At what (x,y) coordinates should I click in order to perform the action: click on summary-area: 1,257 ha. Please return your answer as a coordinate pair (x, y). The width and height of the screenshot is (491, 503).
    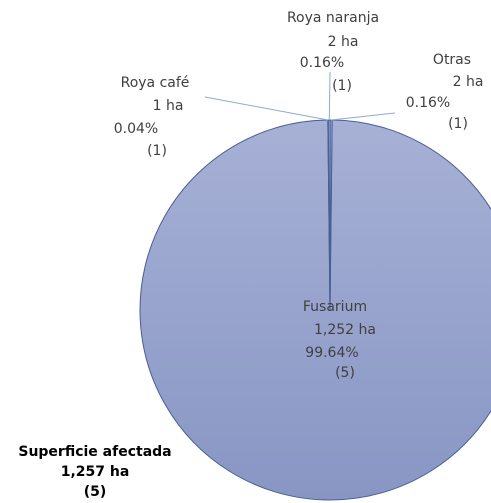
    Looking at the image, I should click on (95, 472).